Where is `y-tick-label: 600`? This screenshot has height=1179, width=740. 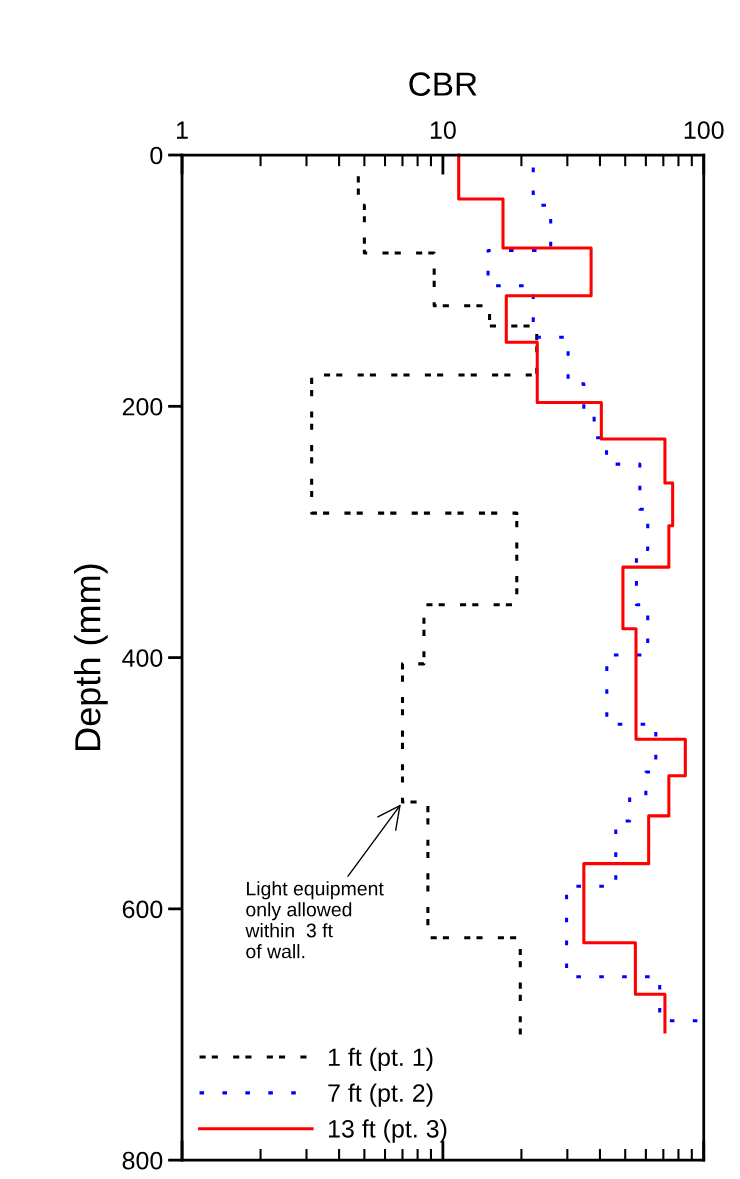
y-tick-label: 600 is located at coordinates (142, 909).